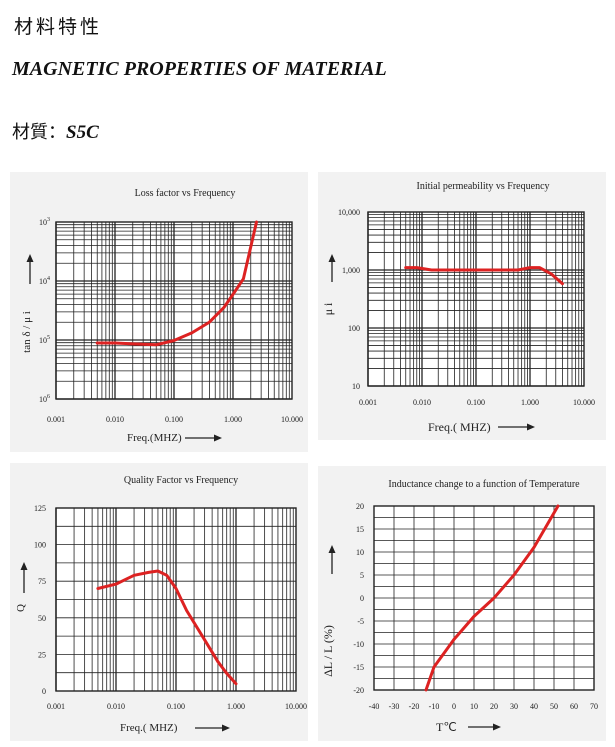 The image size is (615, 747). I want to click on header-chinese-title: 材料特性, so click(58, 27).